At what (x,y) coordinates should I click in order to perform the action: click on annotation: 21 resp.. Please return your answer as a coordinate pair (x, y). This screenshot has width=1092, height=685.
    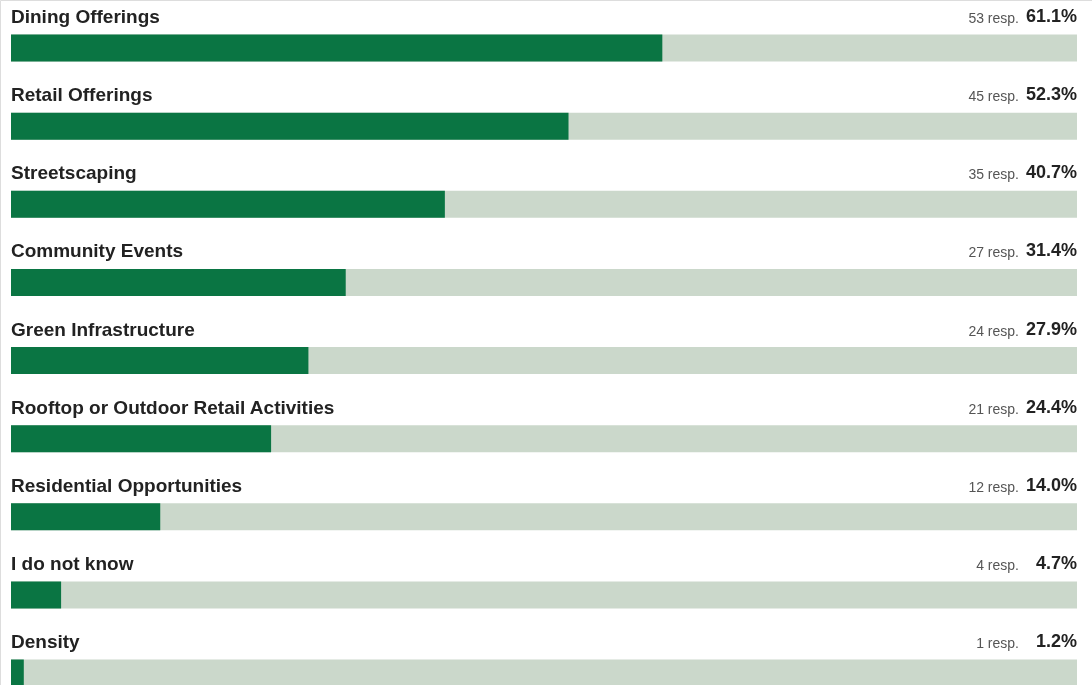
    Looking at the image, I should click on (993, 408).